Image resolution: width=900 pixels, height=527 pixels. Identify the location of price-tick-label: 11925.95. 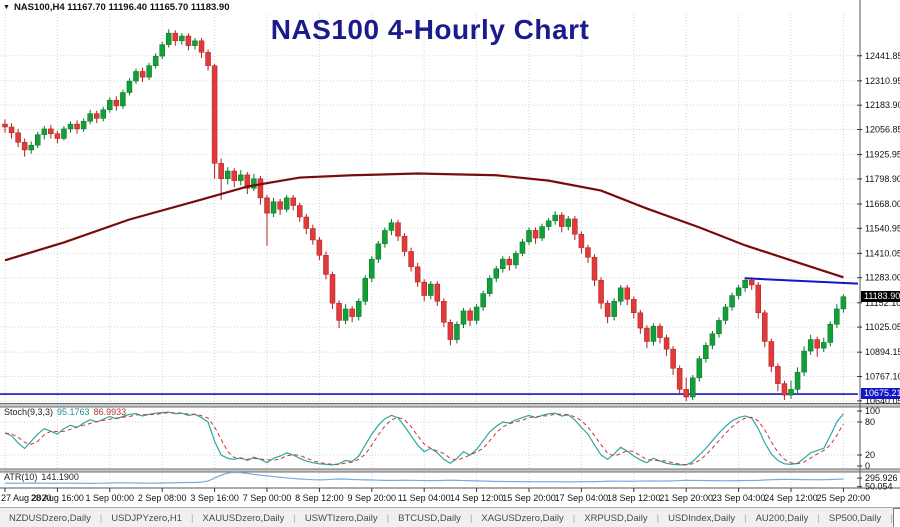
(882, 155).